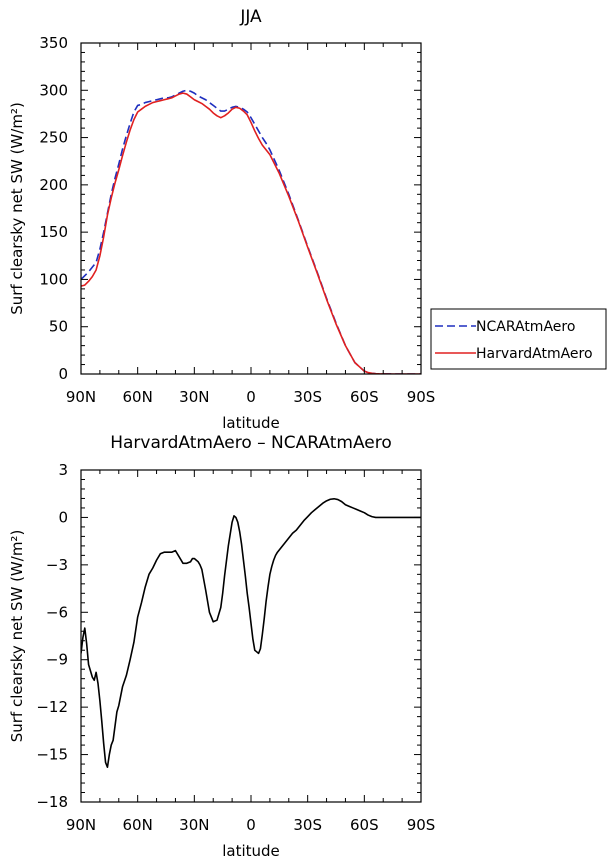  I want to click on y-tick-label: −9, so click(57, 660).